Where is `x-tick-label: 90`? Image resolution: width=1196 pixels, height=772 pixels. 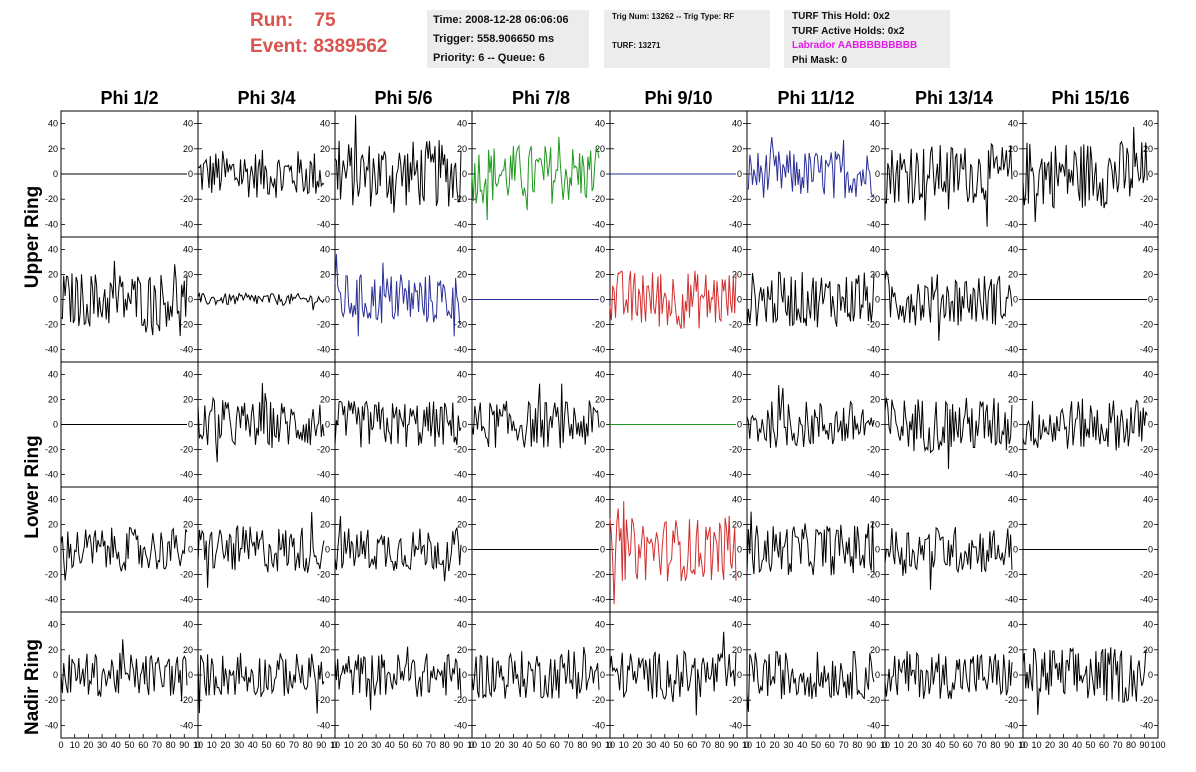 x-tick-label: 90 is located at coordinates (321, 745).